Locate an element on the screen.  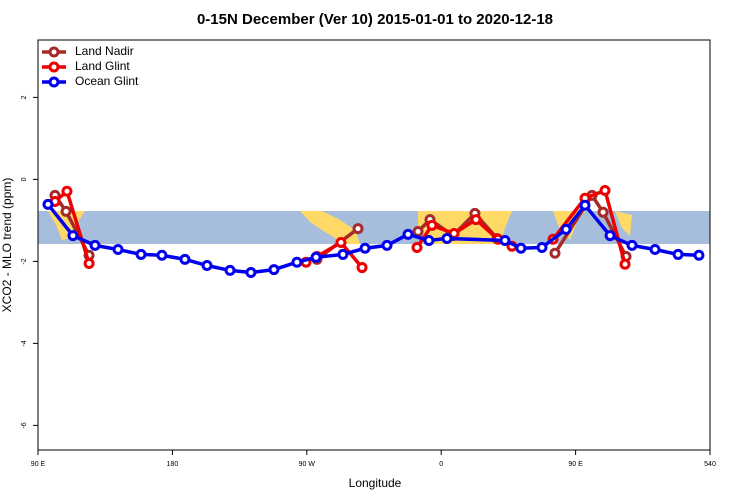
y-tick-label: 2 is located at coordinates (24, 97).